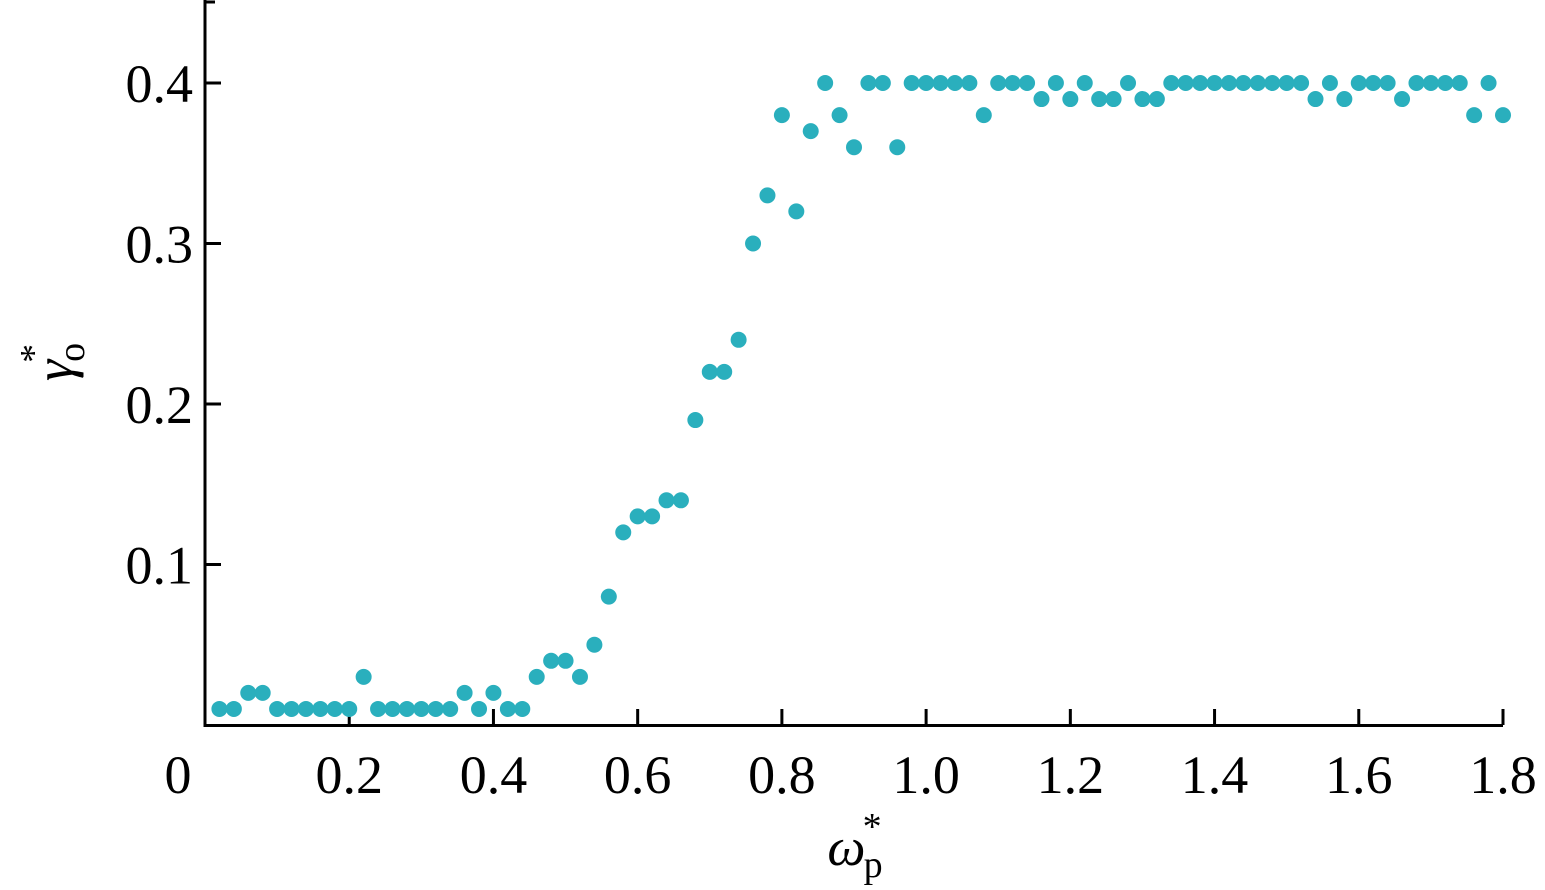 The image size is (1545, 890). I want to click on x-axis-label-sup: *, so click(872, 827).